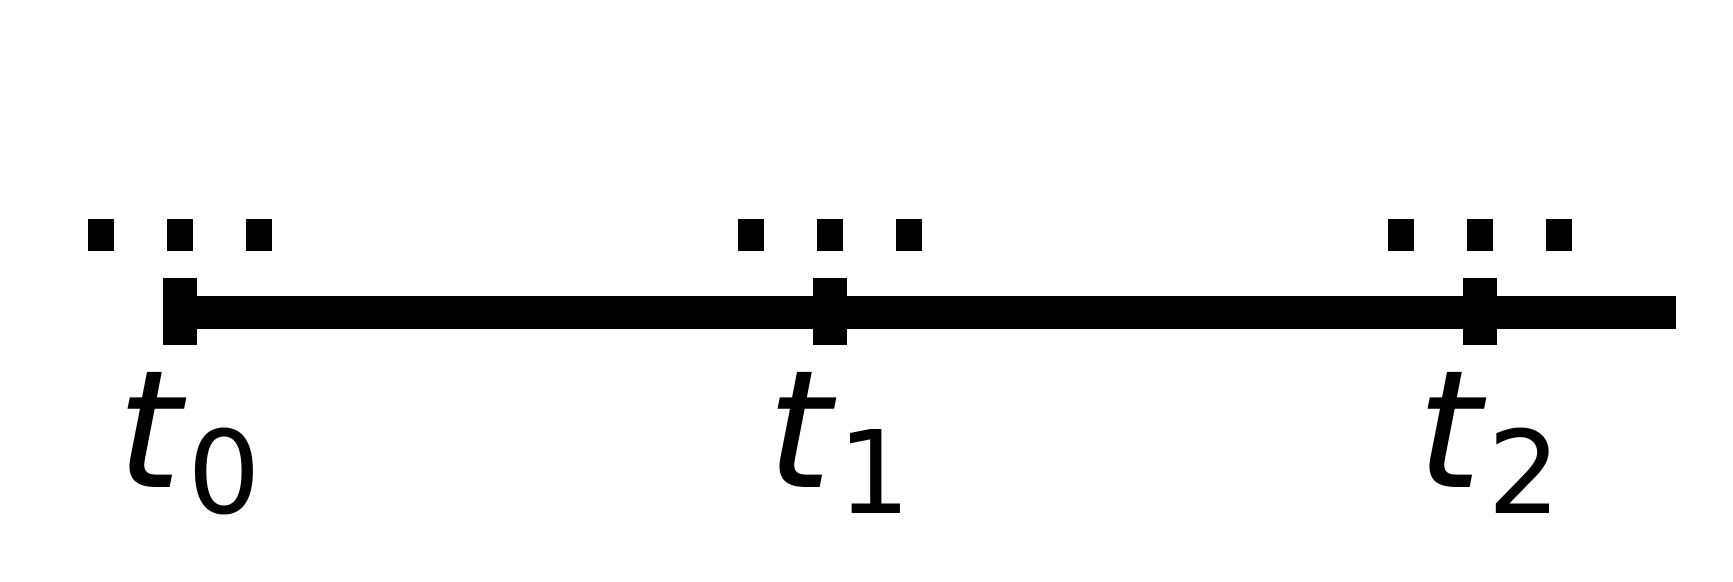  I want to click on timeline-axis, so click(919, 312).